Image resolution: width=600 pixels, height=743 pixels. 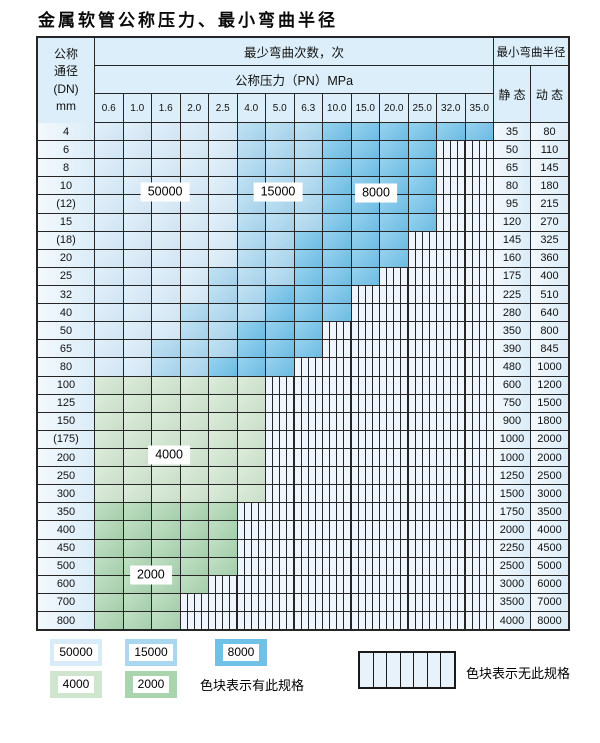 I want to click on dn-cell: 15, so click(x=66, y=222).